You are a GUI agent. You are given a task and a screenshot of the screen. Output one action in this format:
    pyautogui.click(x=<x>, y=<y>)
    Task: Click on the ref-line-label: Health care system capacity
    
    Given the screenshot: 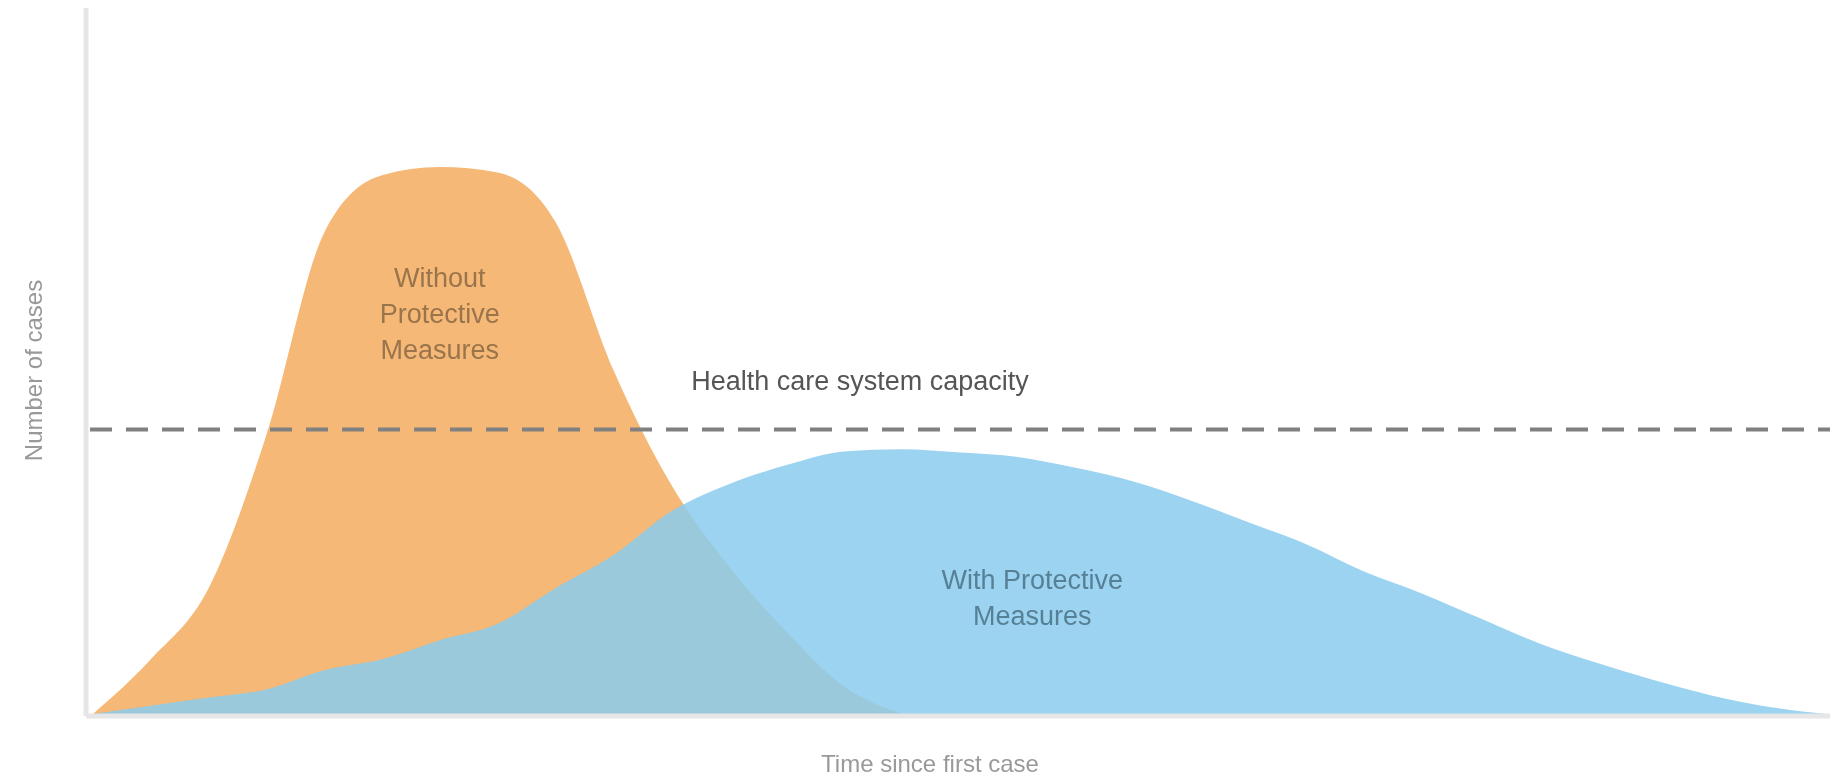 What is the action you would take?
    pyautogui.click(x=860, y=380)
    